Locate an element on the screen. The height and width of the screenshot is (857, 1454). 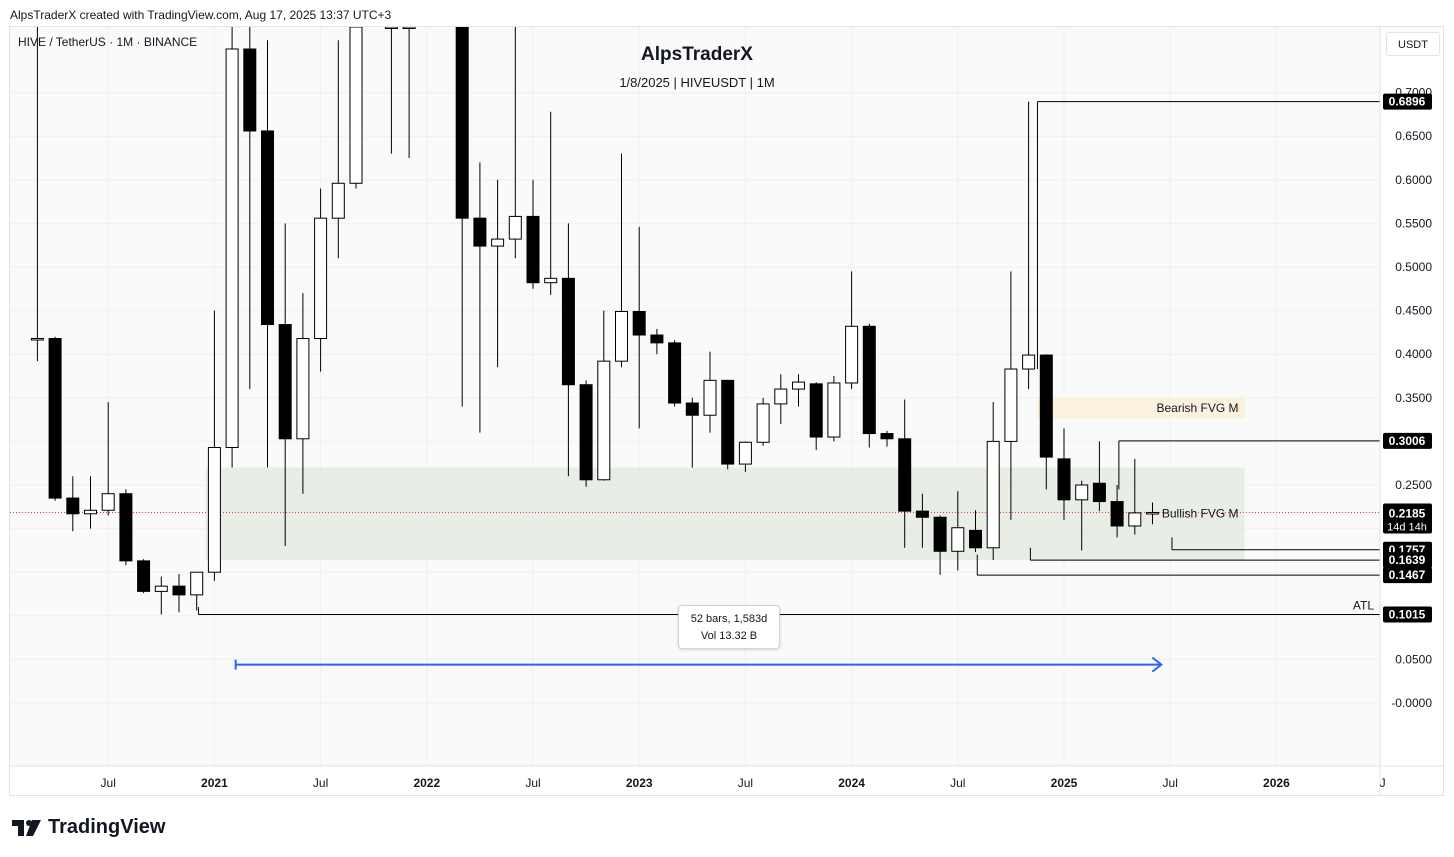
level-price-badge-text: 0.3006 is located at coordinates (1407, 441).